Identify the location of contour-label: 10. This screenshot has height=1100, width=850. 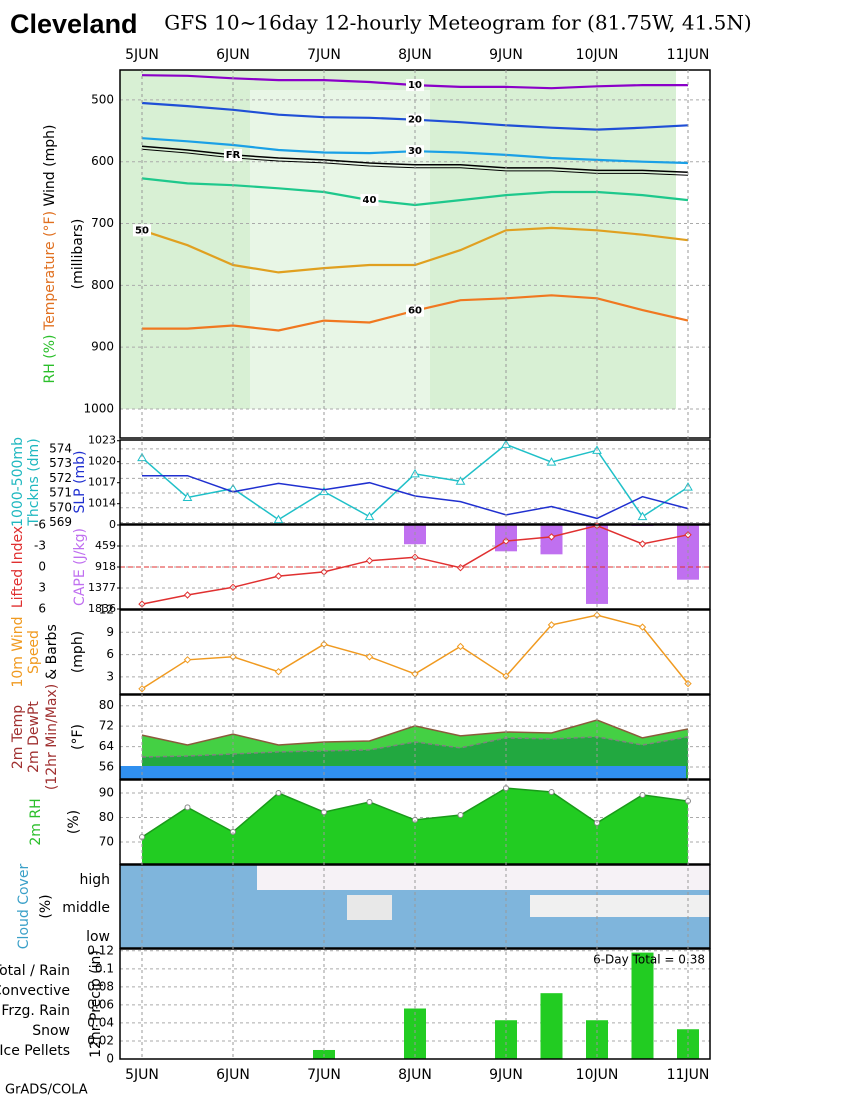
(415, 85).